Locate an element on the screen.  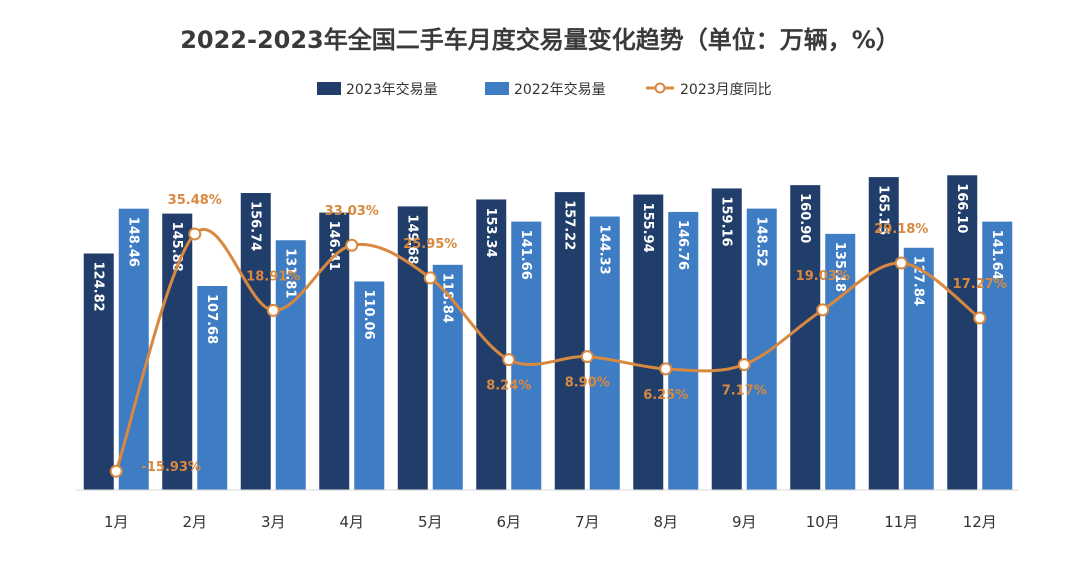
bar-label-2023-3: 156.74 is located at coordinates (254, 226).